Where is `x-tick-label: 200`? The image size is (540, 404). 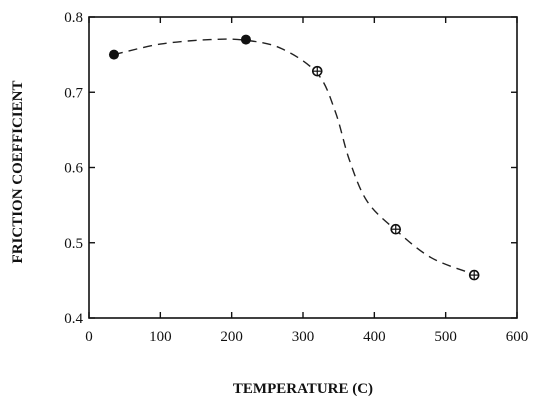 x-tick-label: 200 is located at coordinates (231, 337).